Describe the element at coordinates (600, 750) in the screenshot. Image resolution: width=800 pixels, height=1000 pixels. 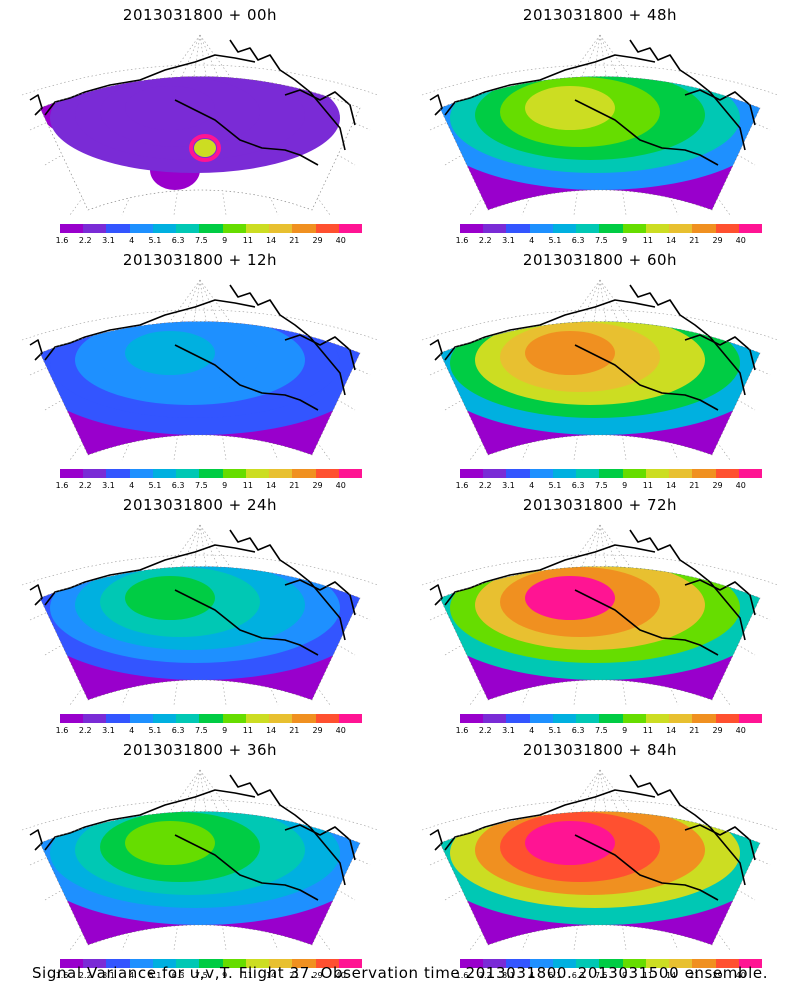
I see `panel-title: 2013031800 + 84h` at that location.